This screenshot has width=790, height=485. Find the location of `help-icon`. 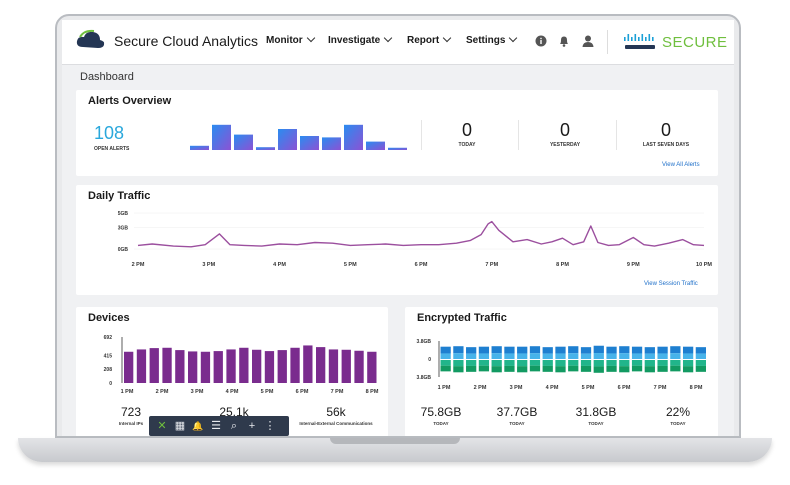

help-icon is located at coordinates (541, 41).